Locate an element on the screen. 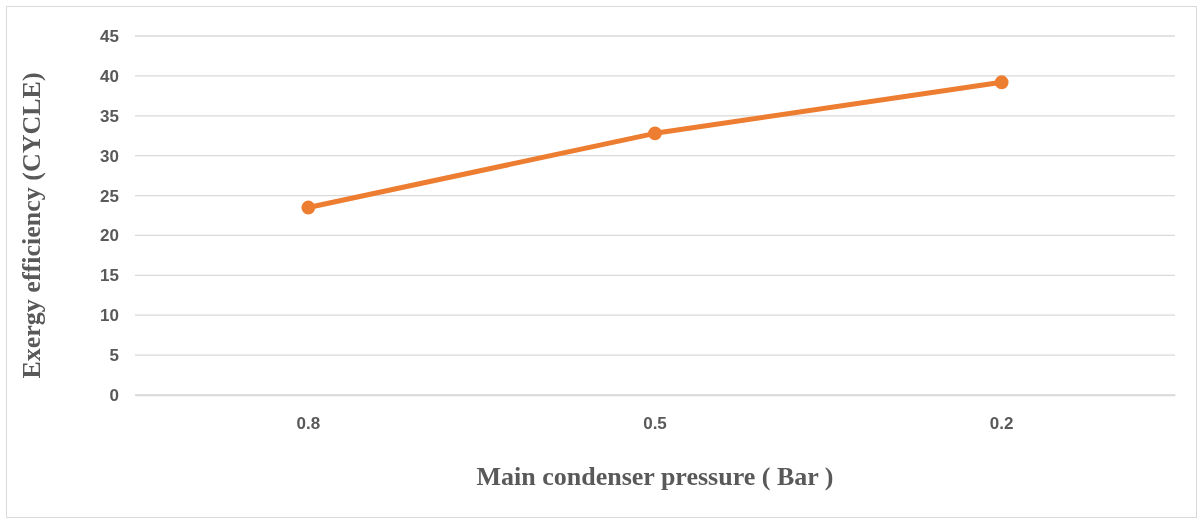 Image resolution: width=1203 pixels, height=524 pixels. y-tick-label: 0 is located at coordinates (114, 395).